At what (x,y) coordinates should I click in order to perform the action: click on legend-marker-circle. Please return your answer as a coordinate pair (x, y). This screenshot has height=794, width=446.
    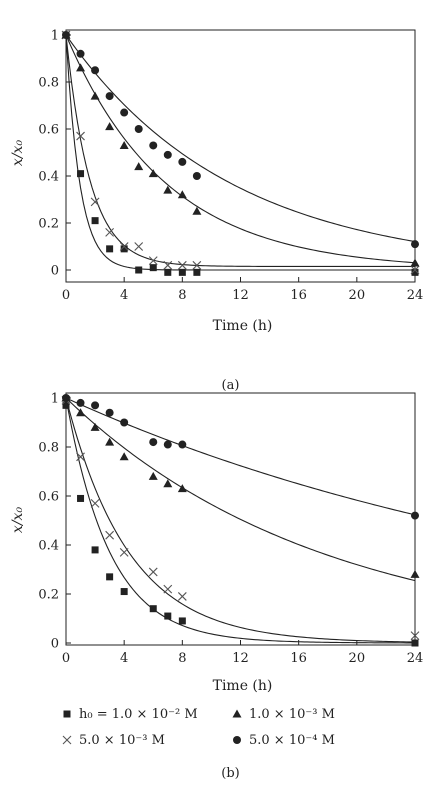
    Looking at the image, I should click on (237, 740).